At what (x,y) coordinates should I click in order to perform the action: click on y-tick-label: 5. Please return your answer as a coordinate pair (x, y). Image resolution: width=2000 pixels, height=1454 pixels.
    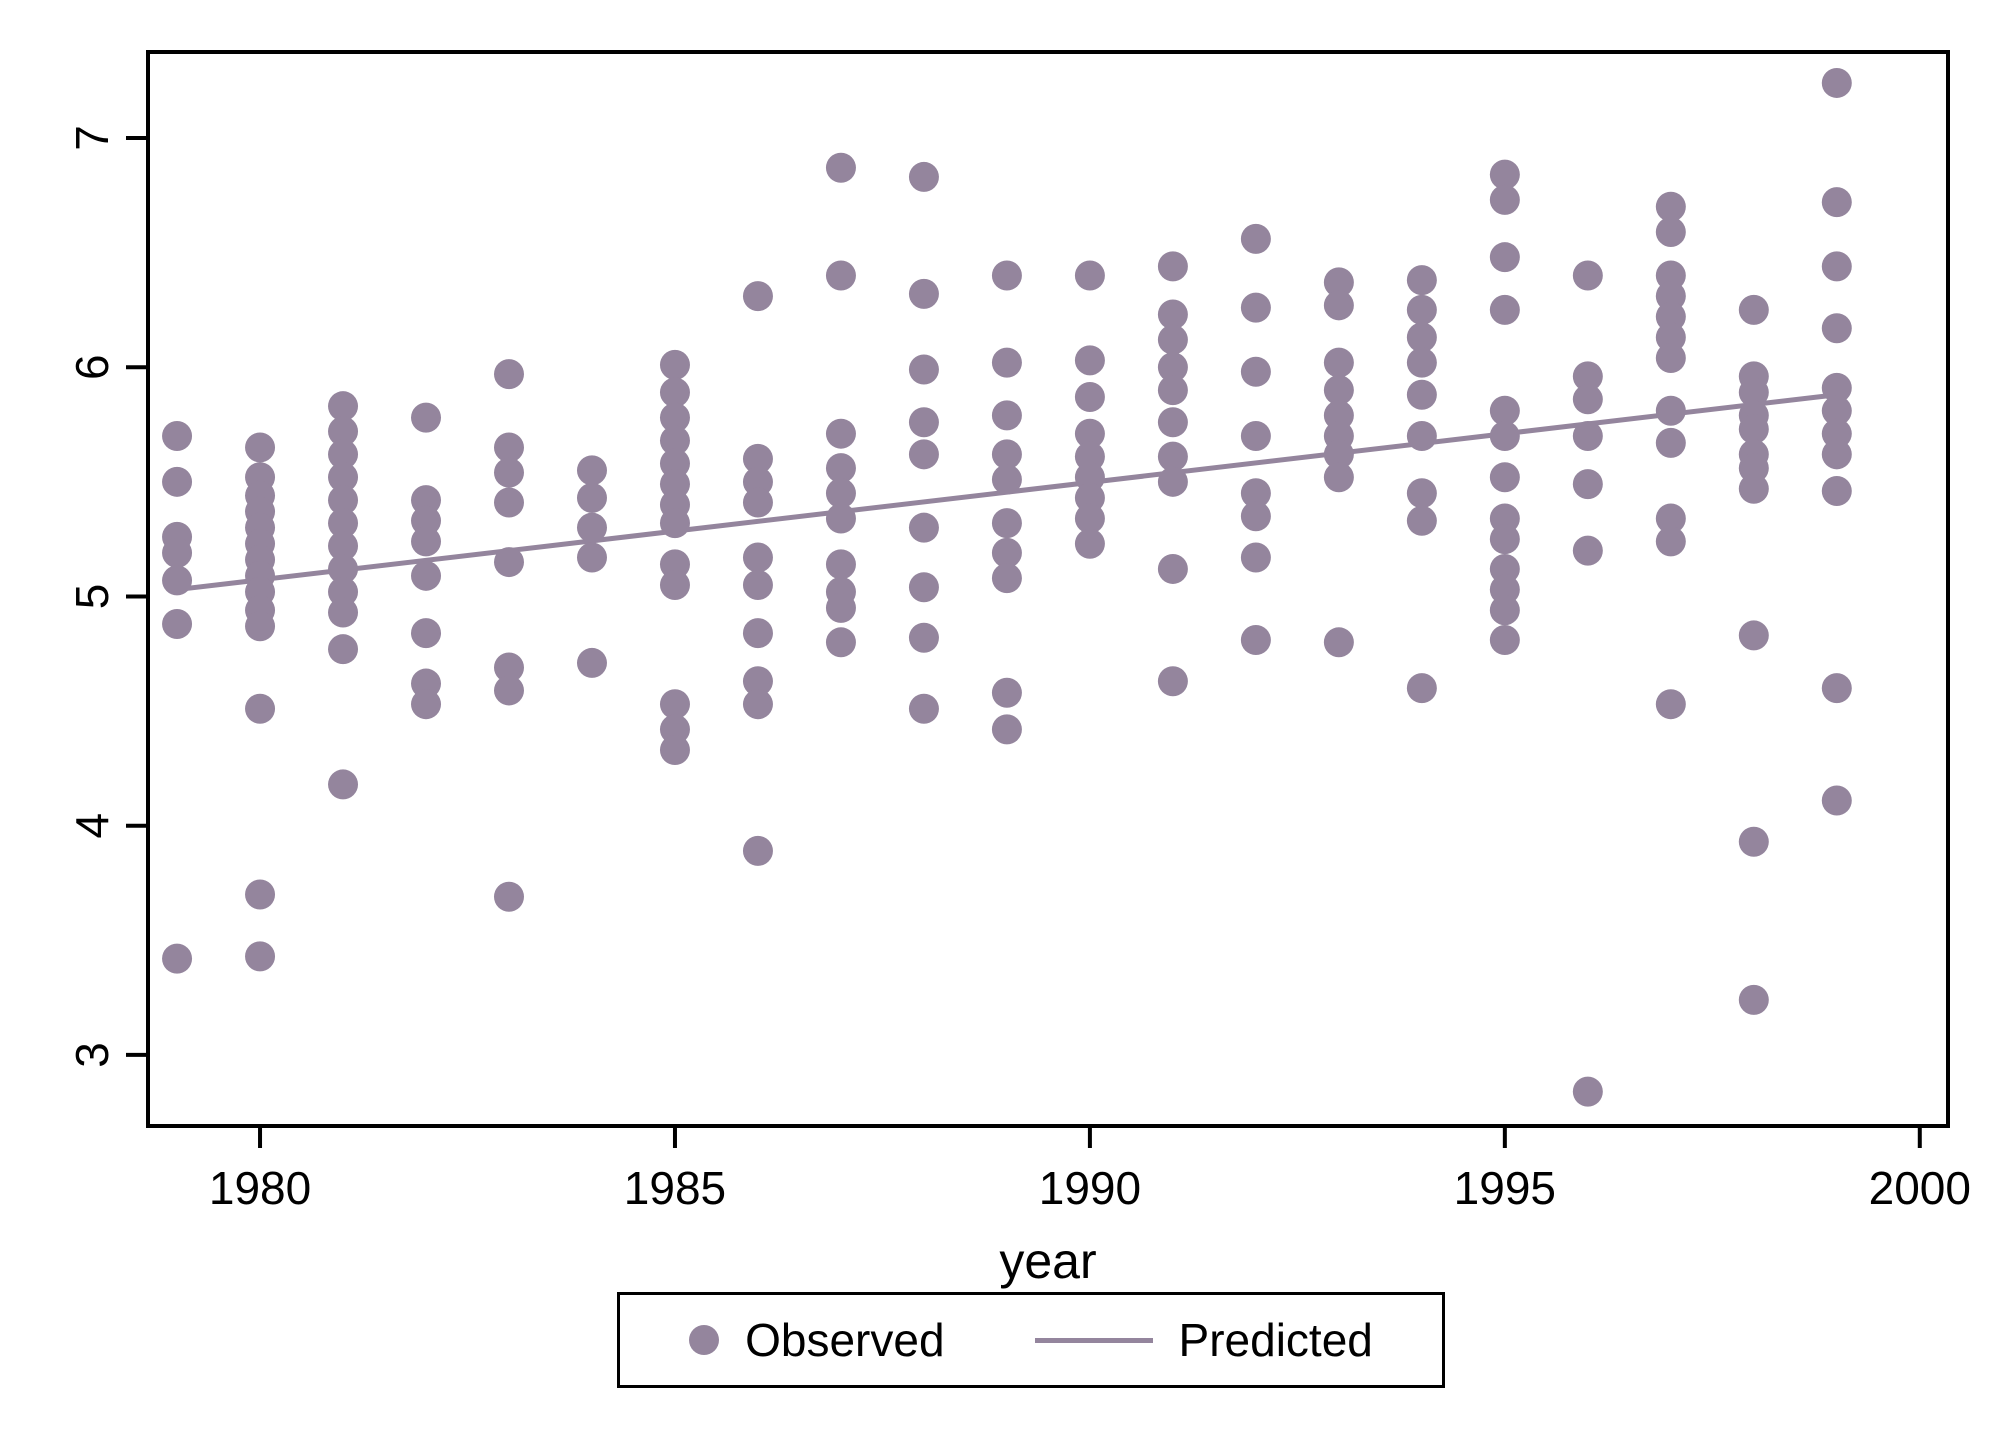
    Looking at the image, I should click on (92, 597).